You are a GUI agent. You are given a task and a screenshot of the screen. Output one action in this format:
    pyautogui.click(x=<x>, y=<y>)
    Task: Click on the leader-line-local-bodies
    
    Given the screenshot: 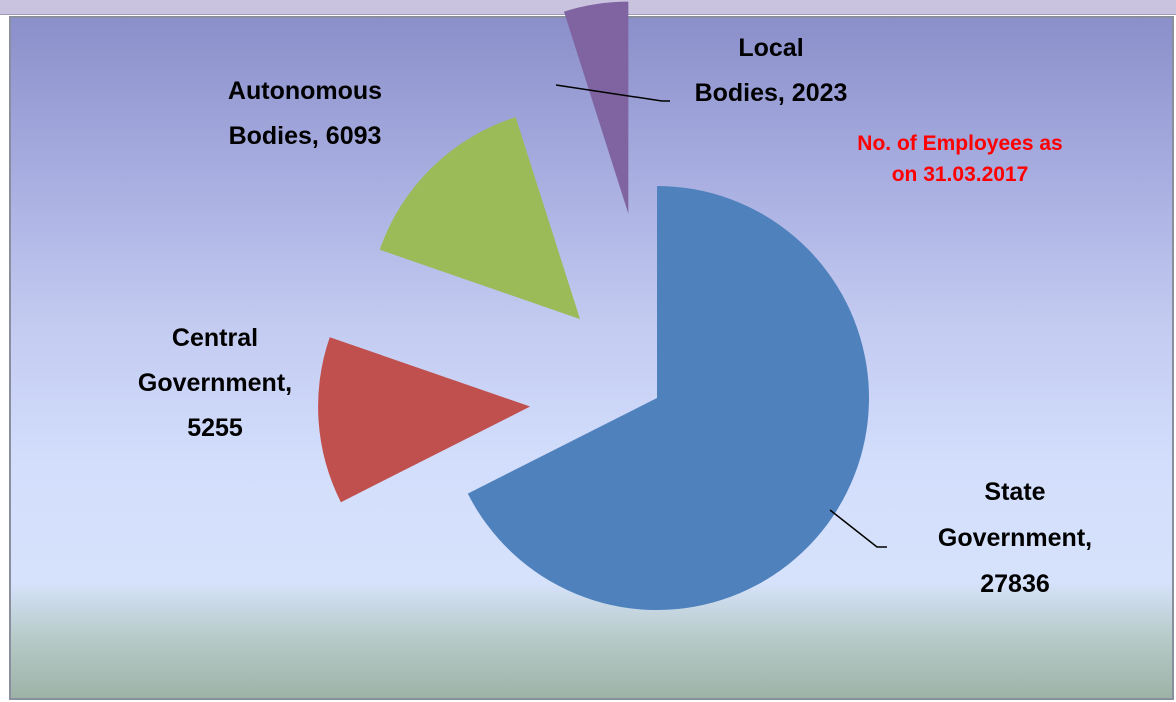 What is the action you would take?
    pyautogui.click(x=612, y=93)
    